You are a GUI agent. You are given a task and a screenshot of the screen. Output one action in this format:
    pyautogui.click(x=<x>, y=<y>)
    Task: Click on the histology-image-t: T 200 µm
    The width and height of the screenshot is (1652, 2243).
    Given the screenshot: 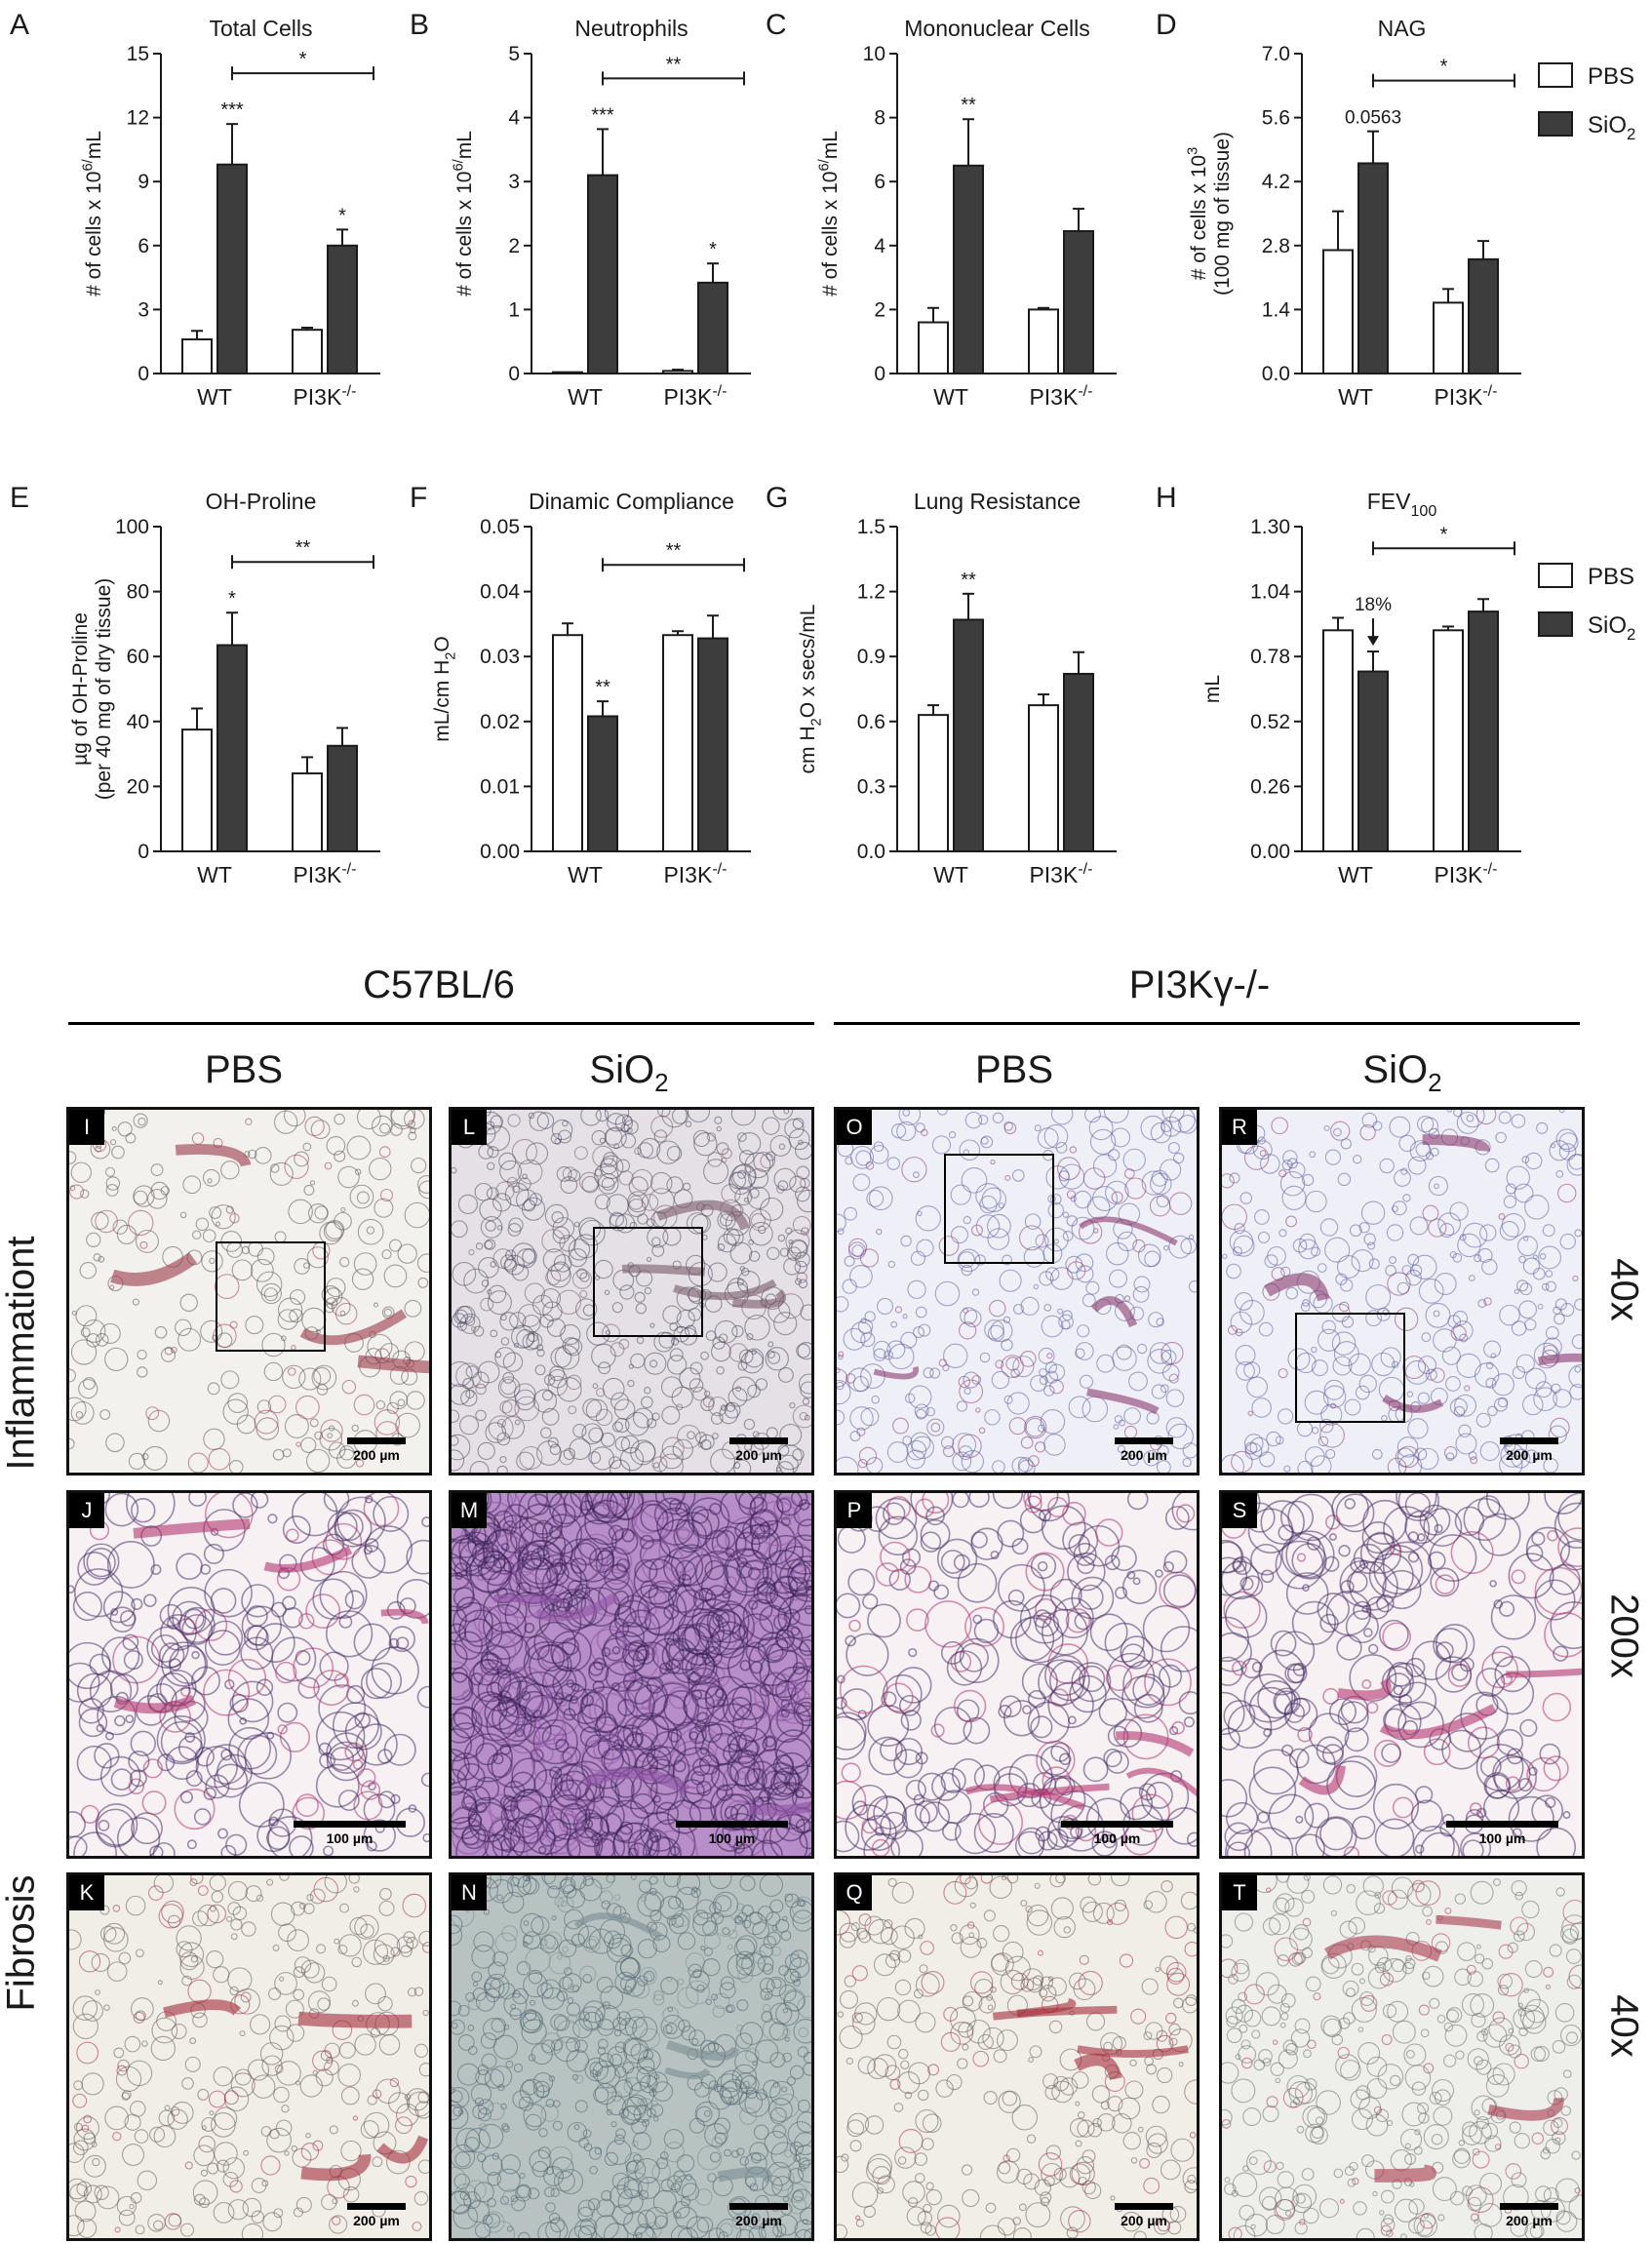 What is the action you would take?
    pyautogui.click(x=1402, y=2057)
    